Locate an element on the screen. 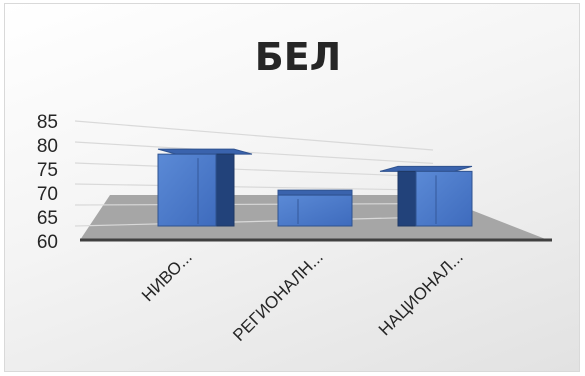 The height and width of the screenshot is (376, 585). y-tick-label: 85 is located at coordinates (47, 122).